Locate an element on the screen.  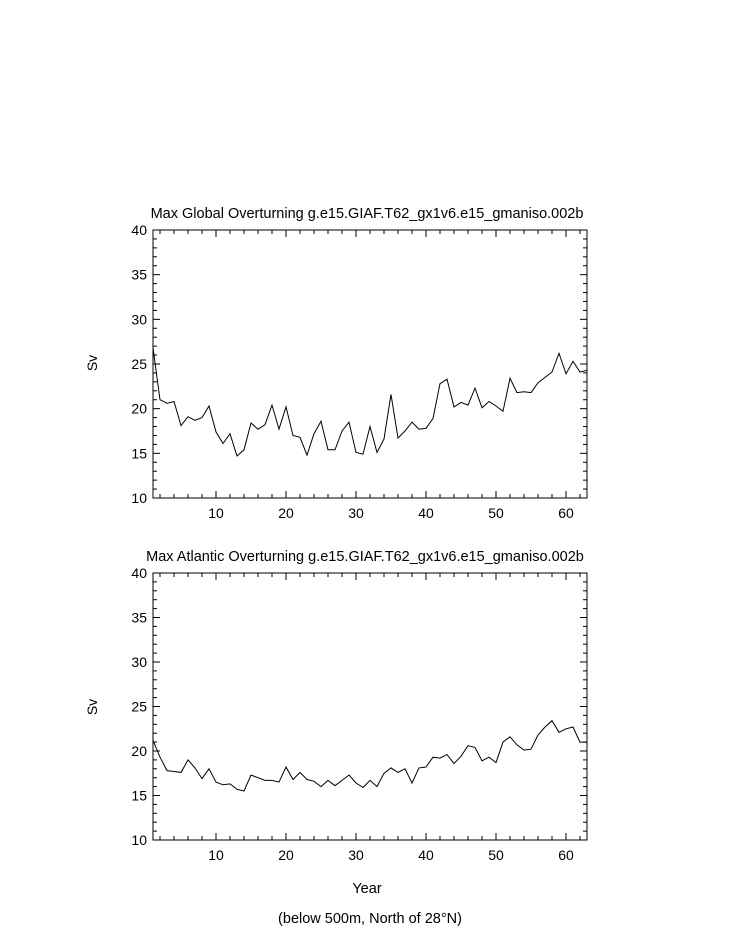
atlantic-ytick-label: 10 is located at coordinates (139, 840).